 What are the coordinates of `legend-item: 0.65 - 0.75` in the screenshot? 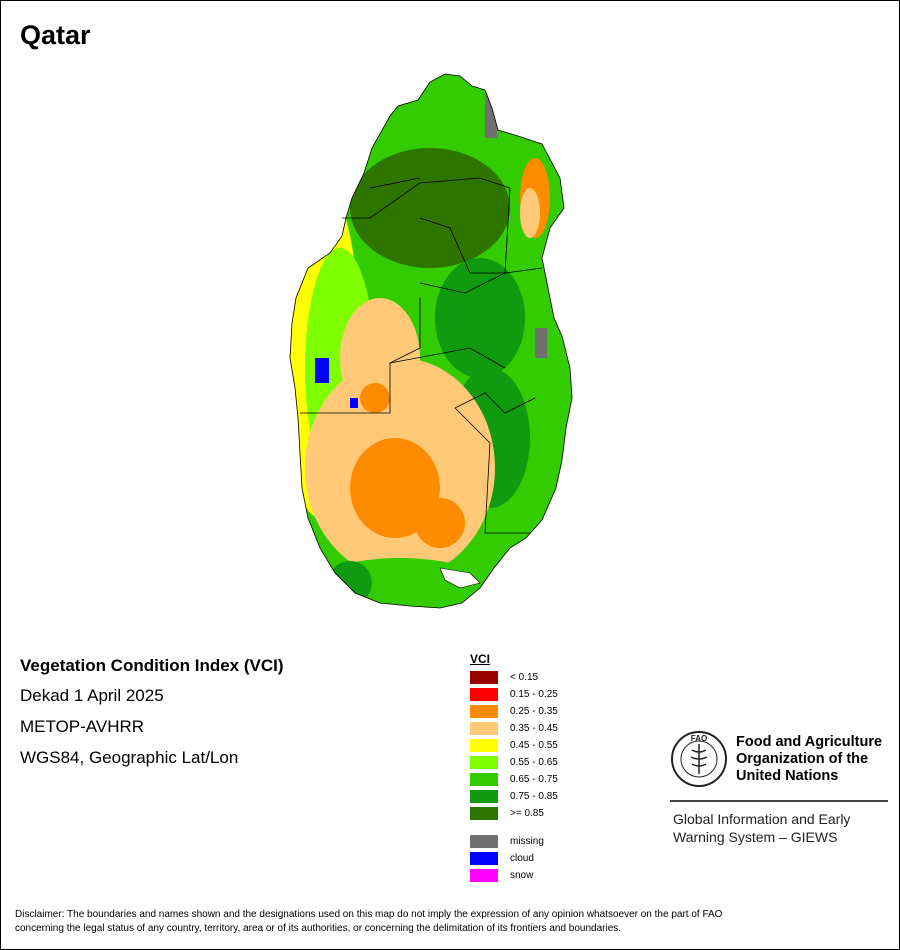 It's located at (514, 779).